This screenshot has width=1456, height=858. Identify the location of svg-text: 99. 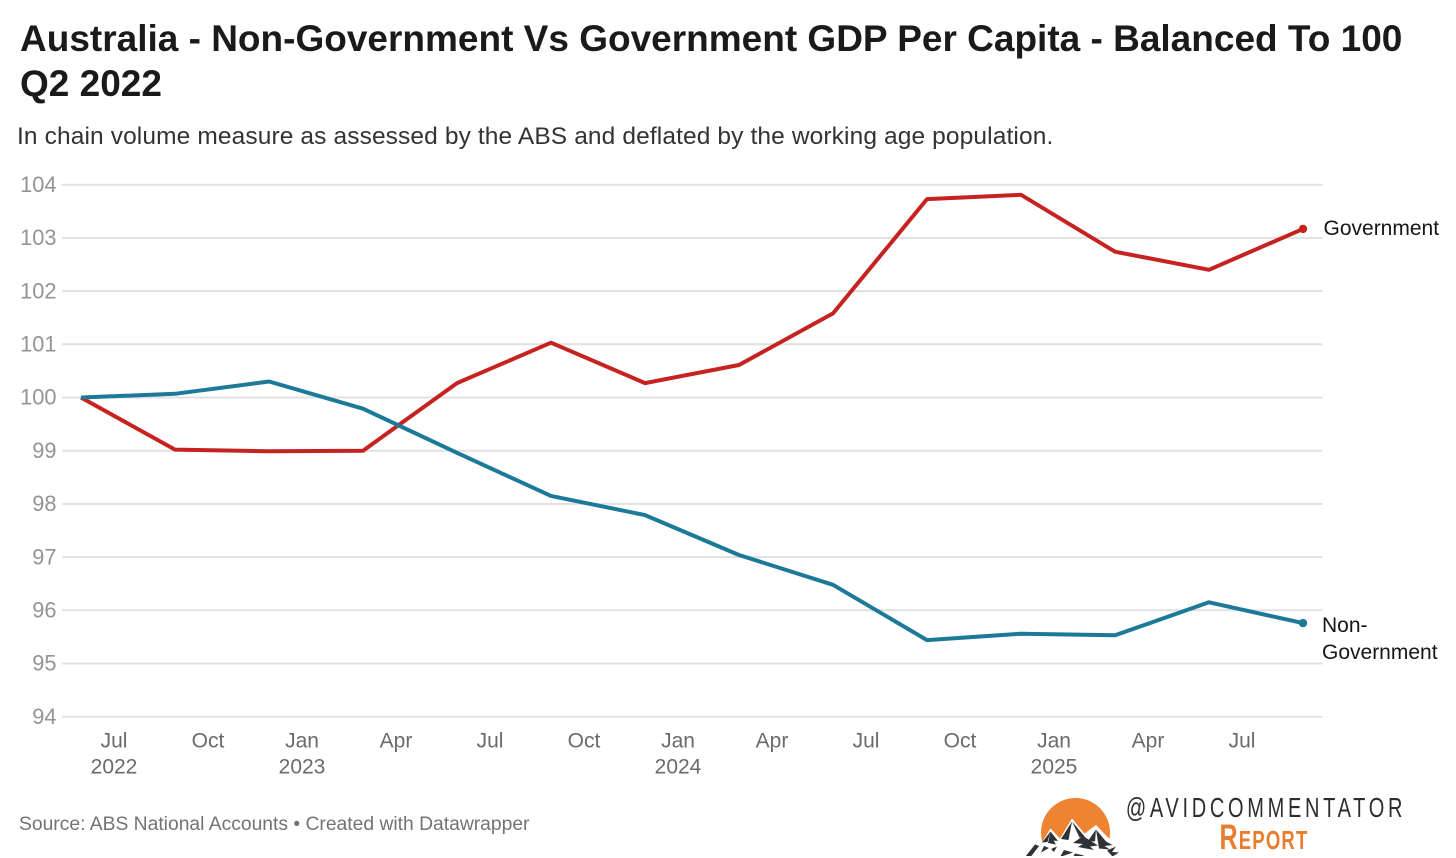
(44, 450).